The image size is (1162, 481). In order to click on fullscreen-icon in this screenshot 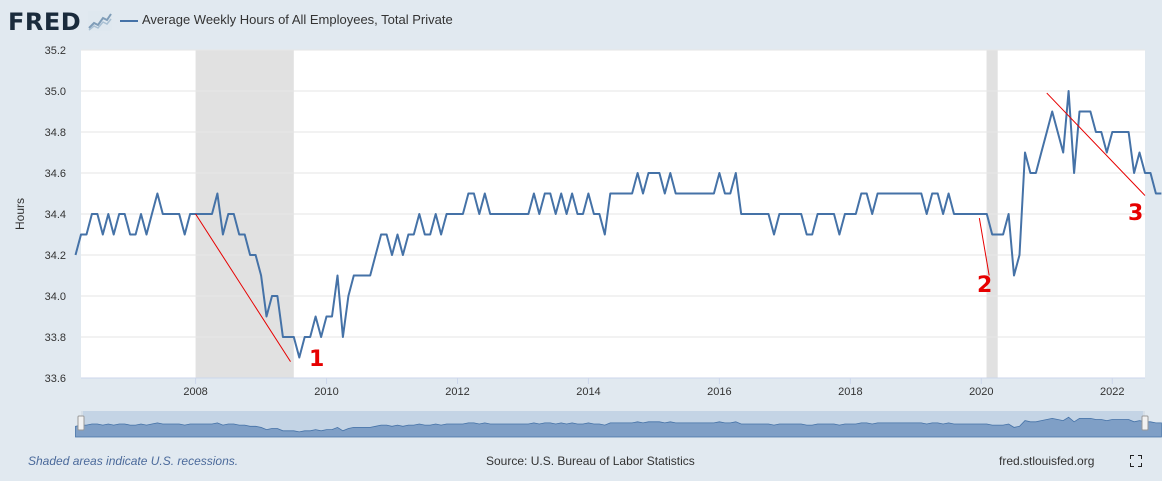, I will do `click(1136, 461)`.